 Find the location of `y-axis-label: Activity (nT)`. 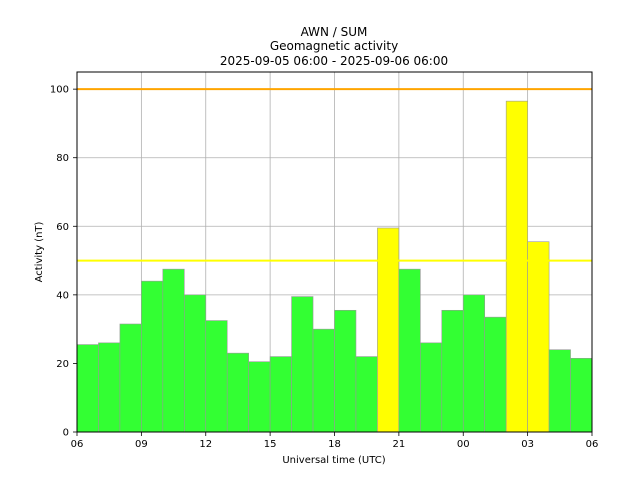

y-axis-label: Activity (nT) is located at coordinates (39, 251).